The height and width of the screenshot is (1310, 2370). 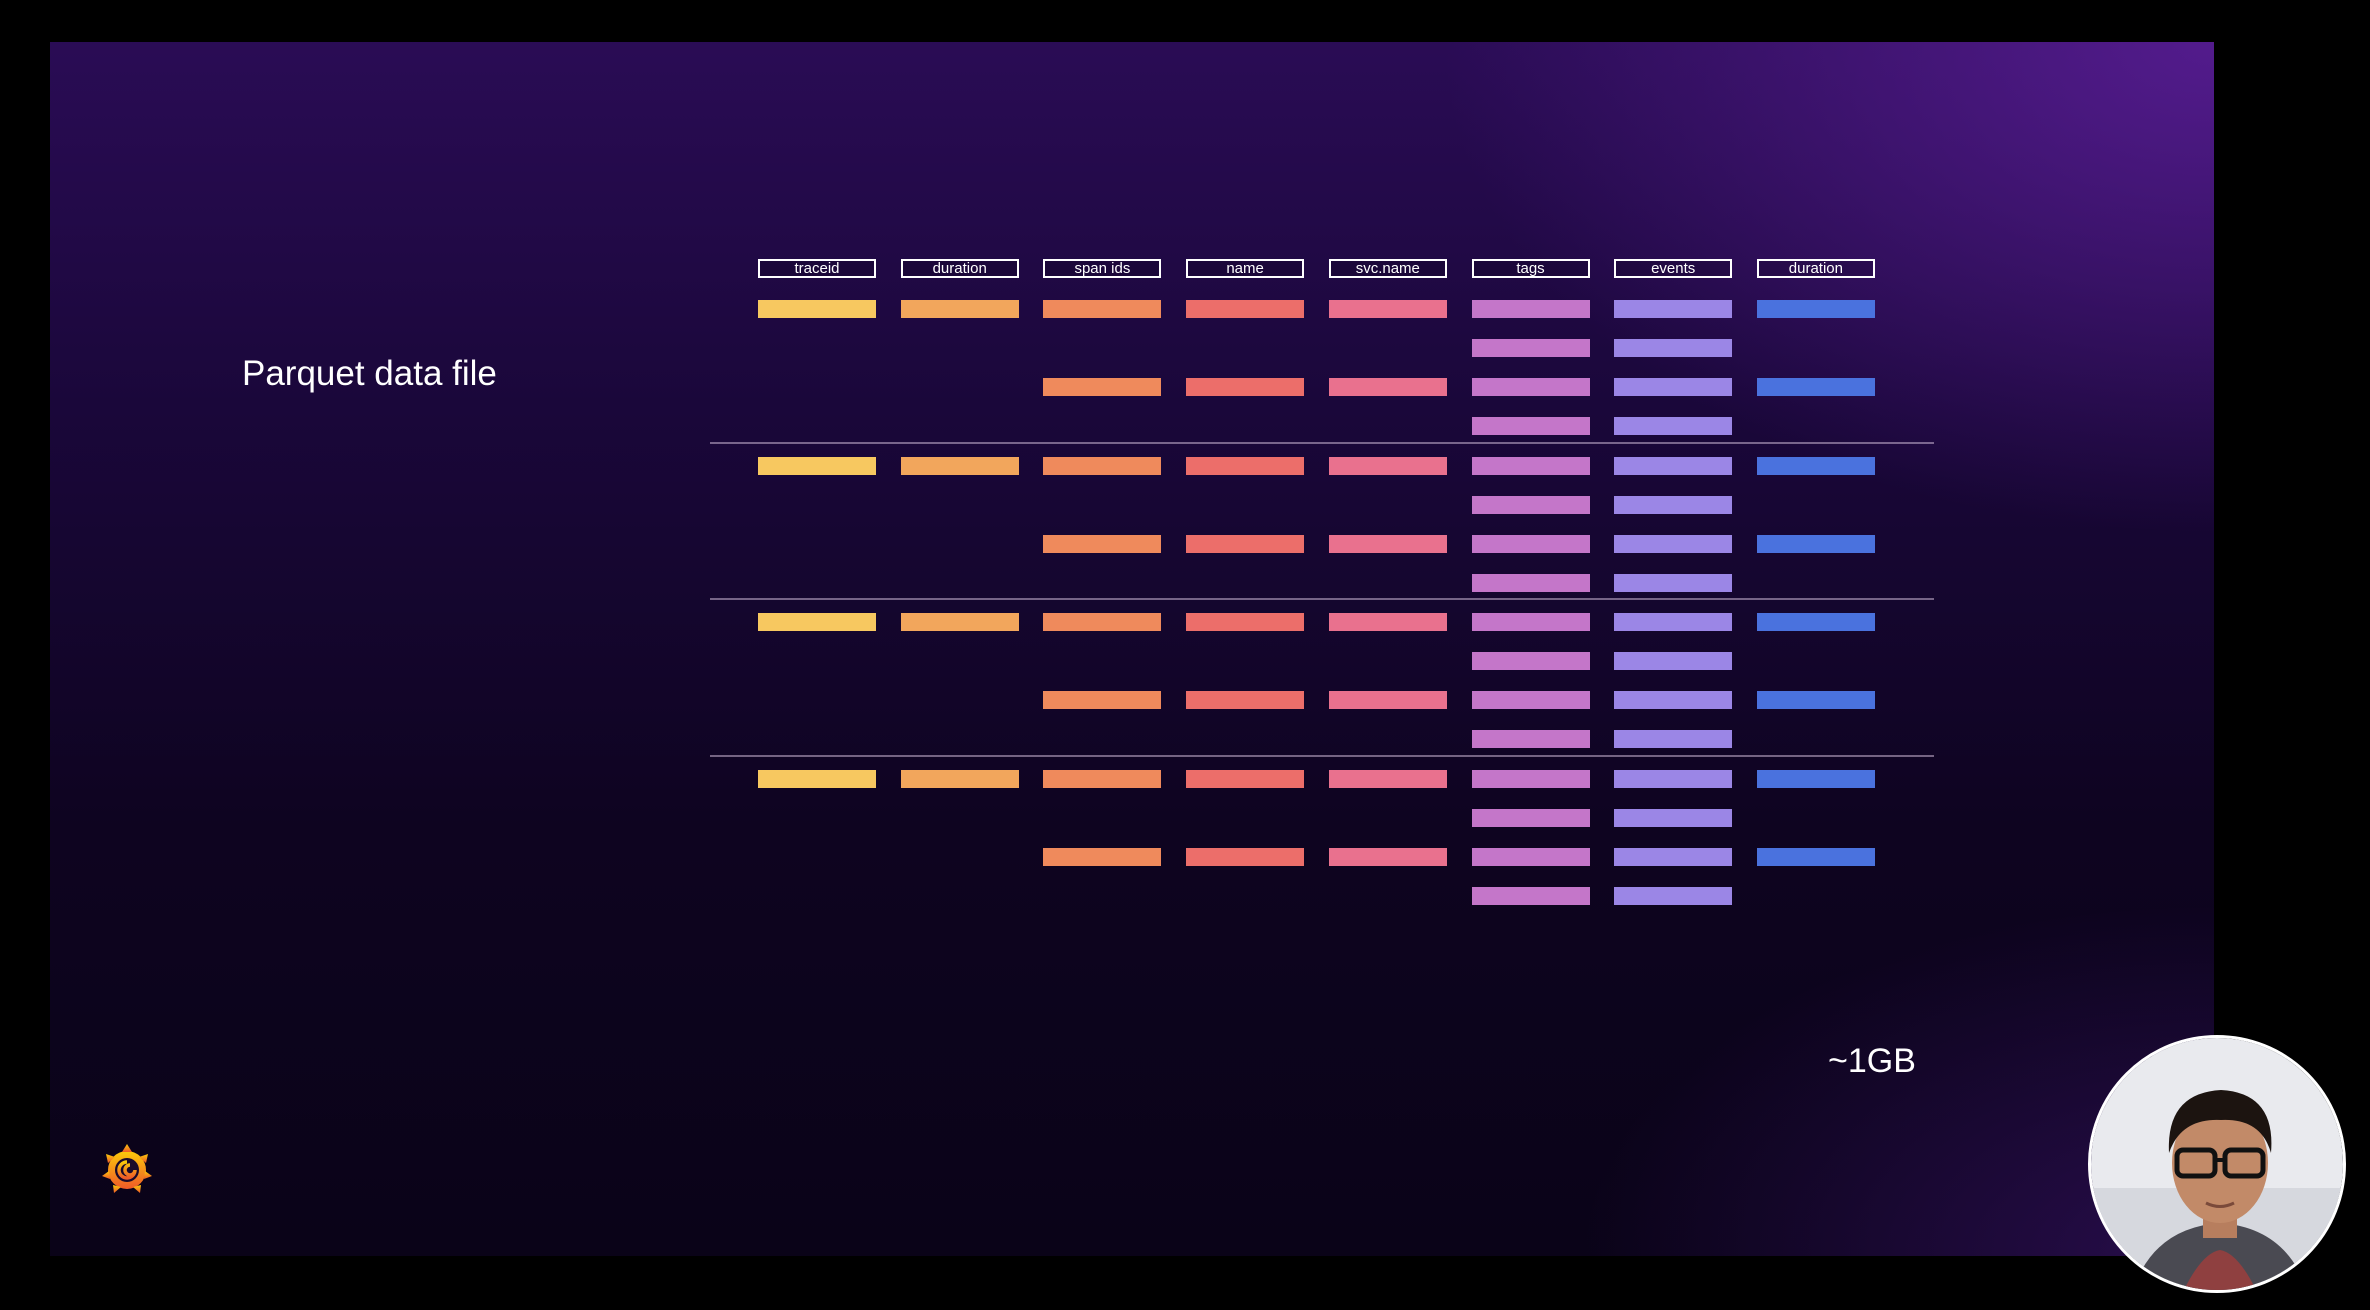 I want to click on column-header: traceid, so click(x=817, y=268).